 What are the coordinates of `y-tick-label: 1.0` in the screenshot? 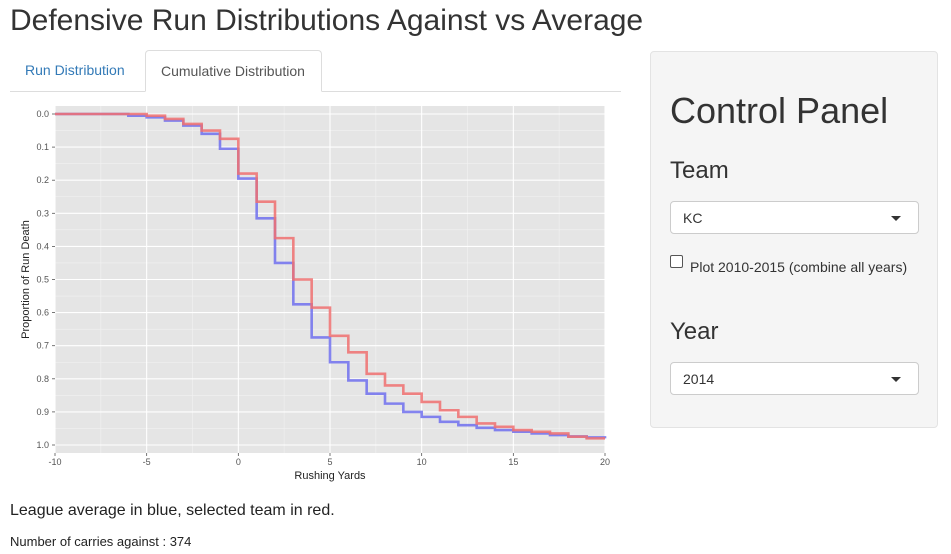 It's located at (42, 445).